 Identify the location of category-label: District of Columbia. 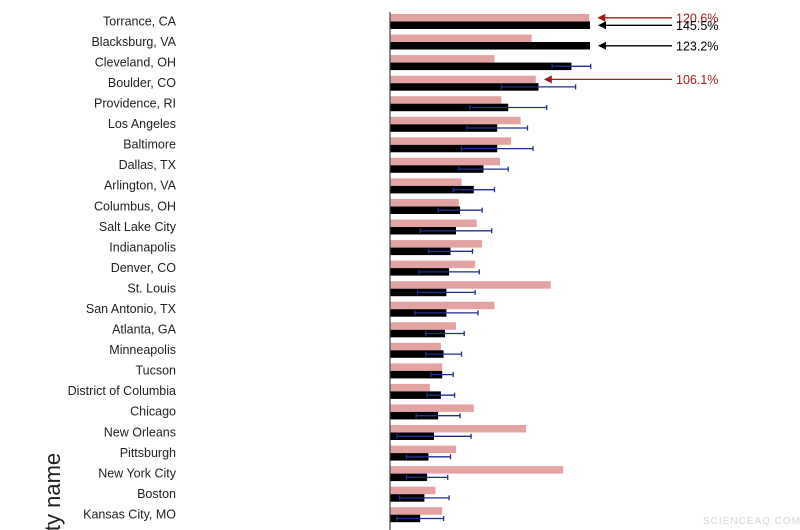
(122, 391).